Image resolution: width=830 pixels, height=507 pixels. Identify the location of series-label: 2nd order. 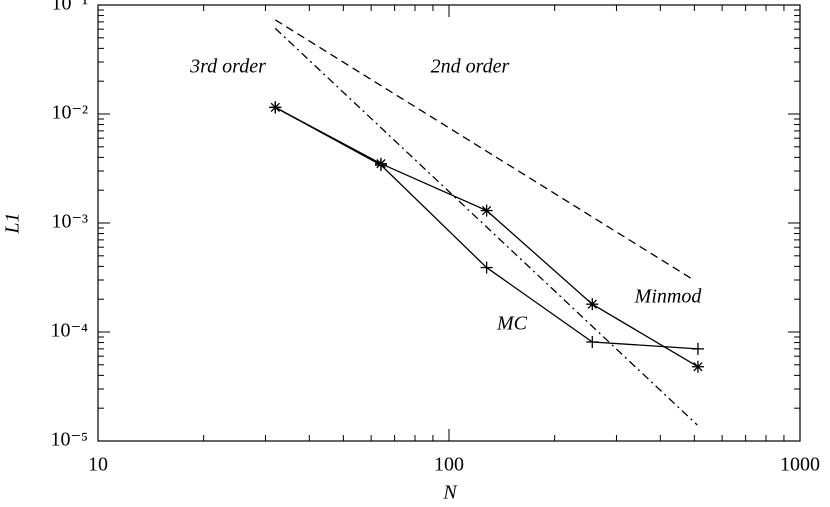
(470, 67).